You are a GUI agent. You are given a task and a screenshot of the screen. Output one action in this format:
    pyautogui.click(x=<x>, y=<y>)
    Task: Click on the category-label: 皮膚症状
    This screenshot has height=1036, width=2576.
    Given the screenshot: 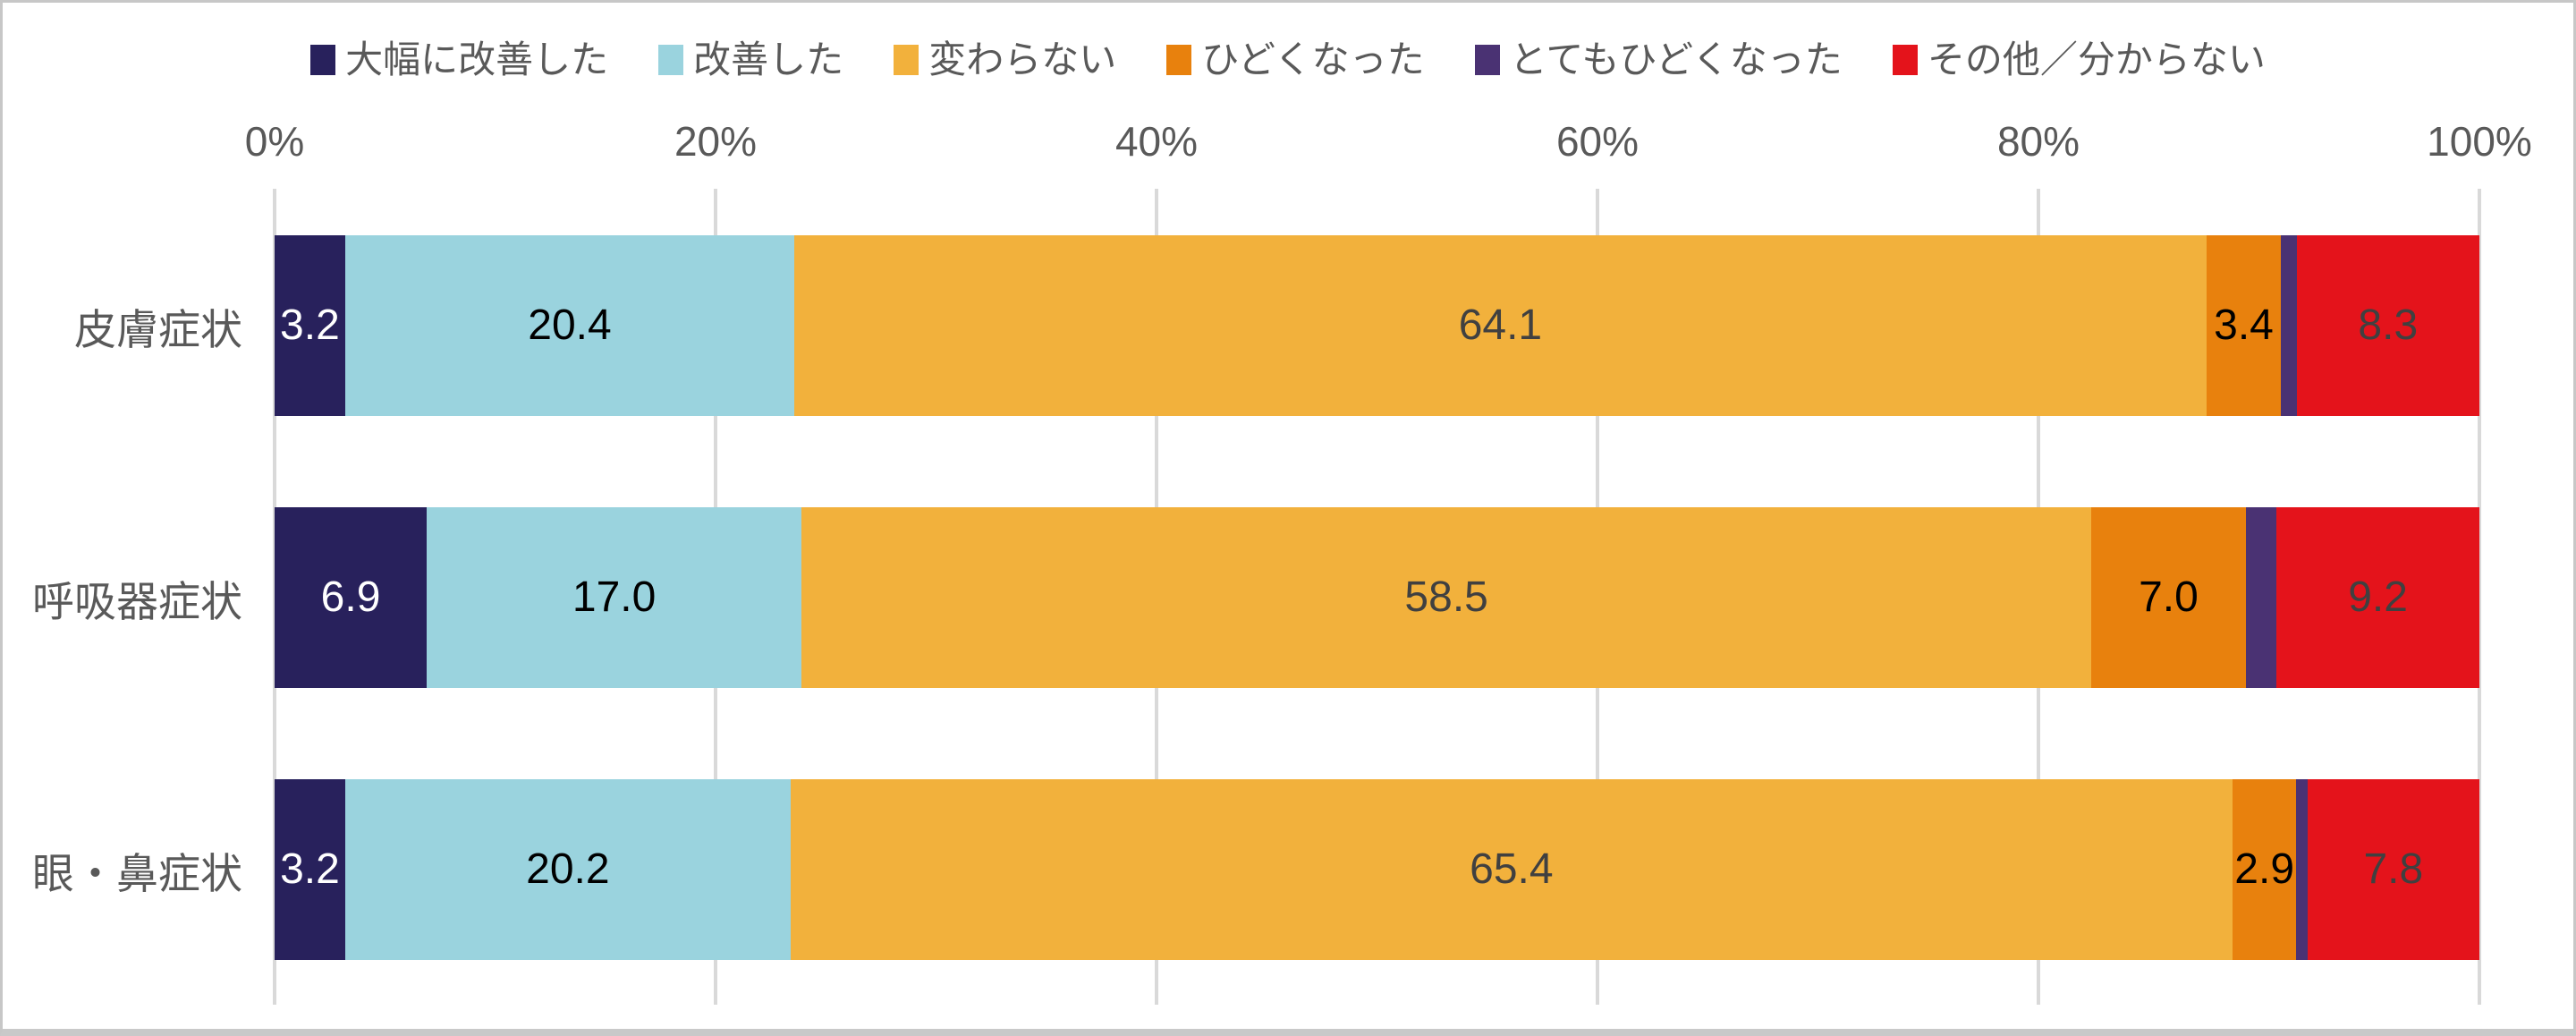 What is the action you would take?
    pyautogui.click(x=158, y=329)
    